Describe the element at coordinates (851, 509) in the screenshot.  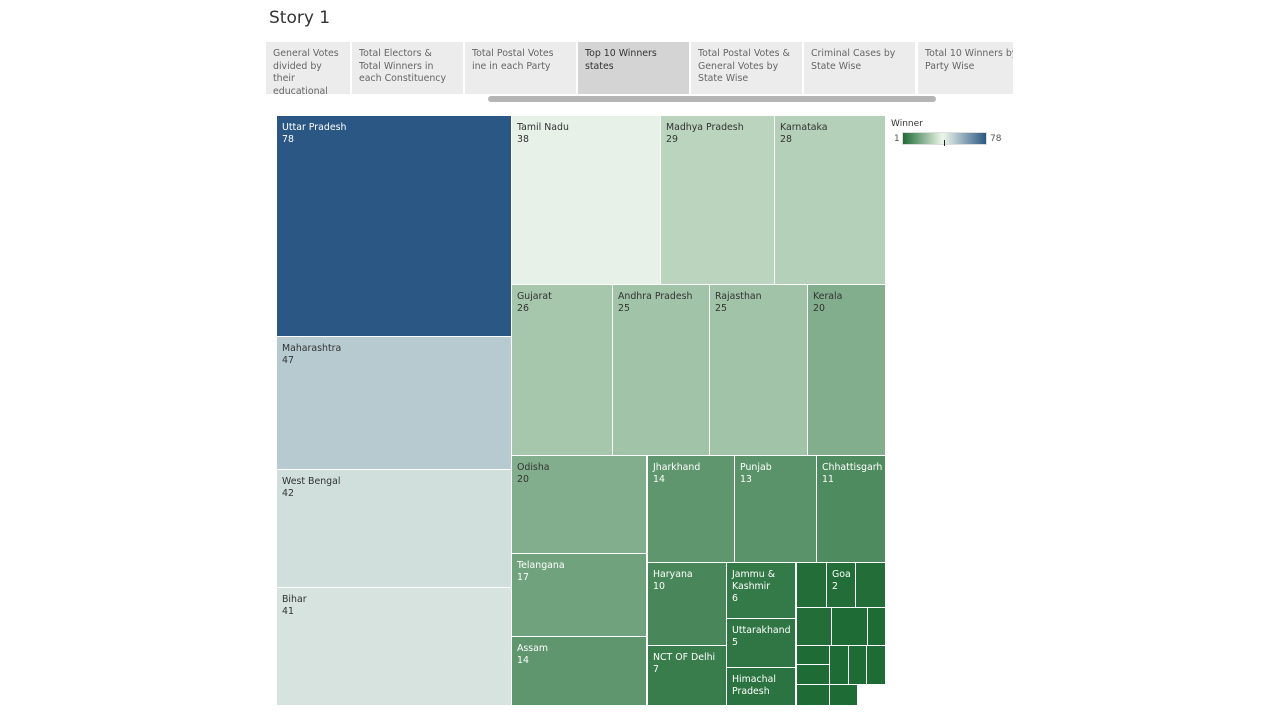
I see `treemap-tile-chhattisgarh` at that location.